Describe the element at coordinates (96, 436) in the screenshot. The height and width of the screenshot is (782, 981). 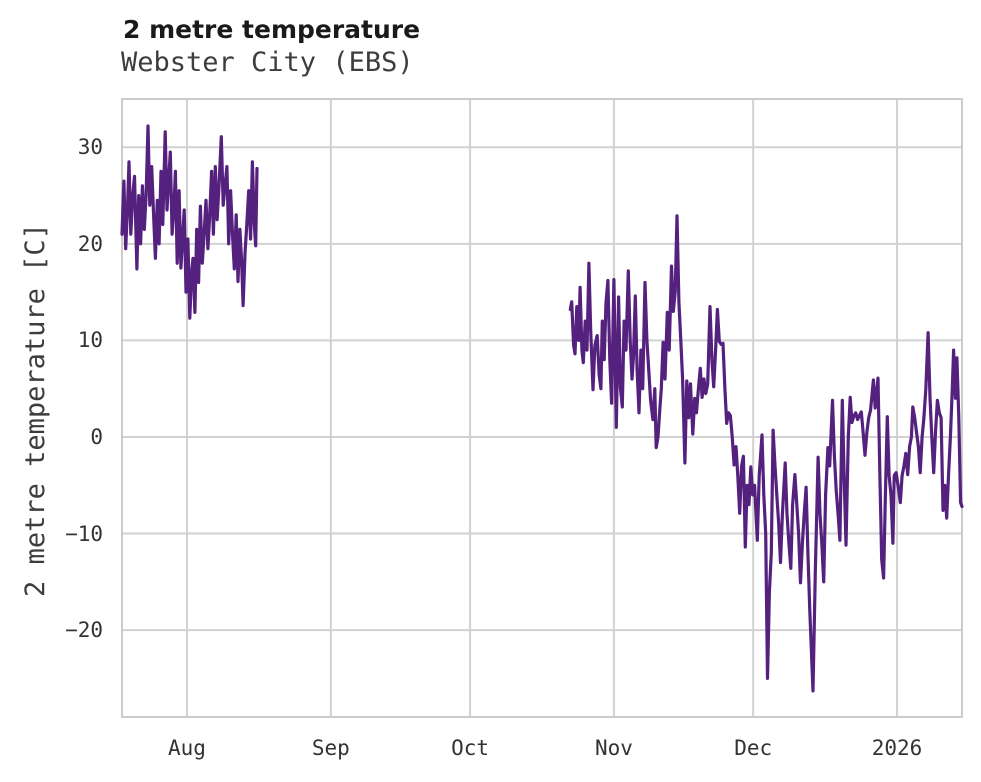
I see `y-tick-label: 0` at that location.